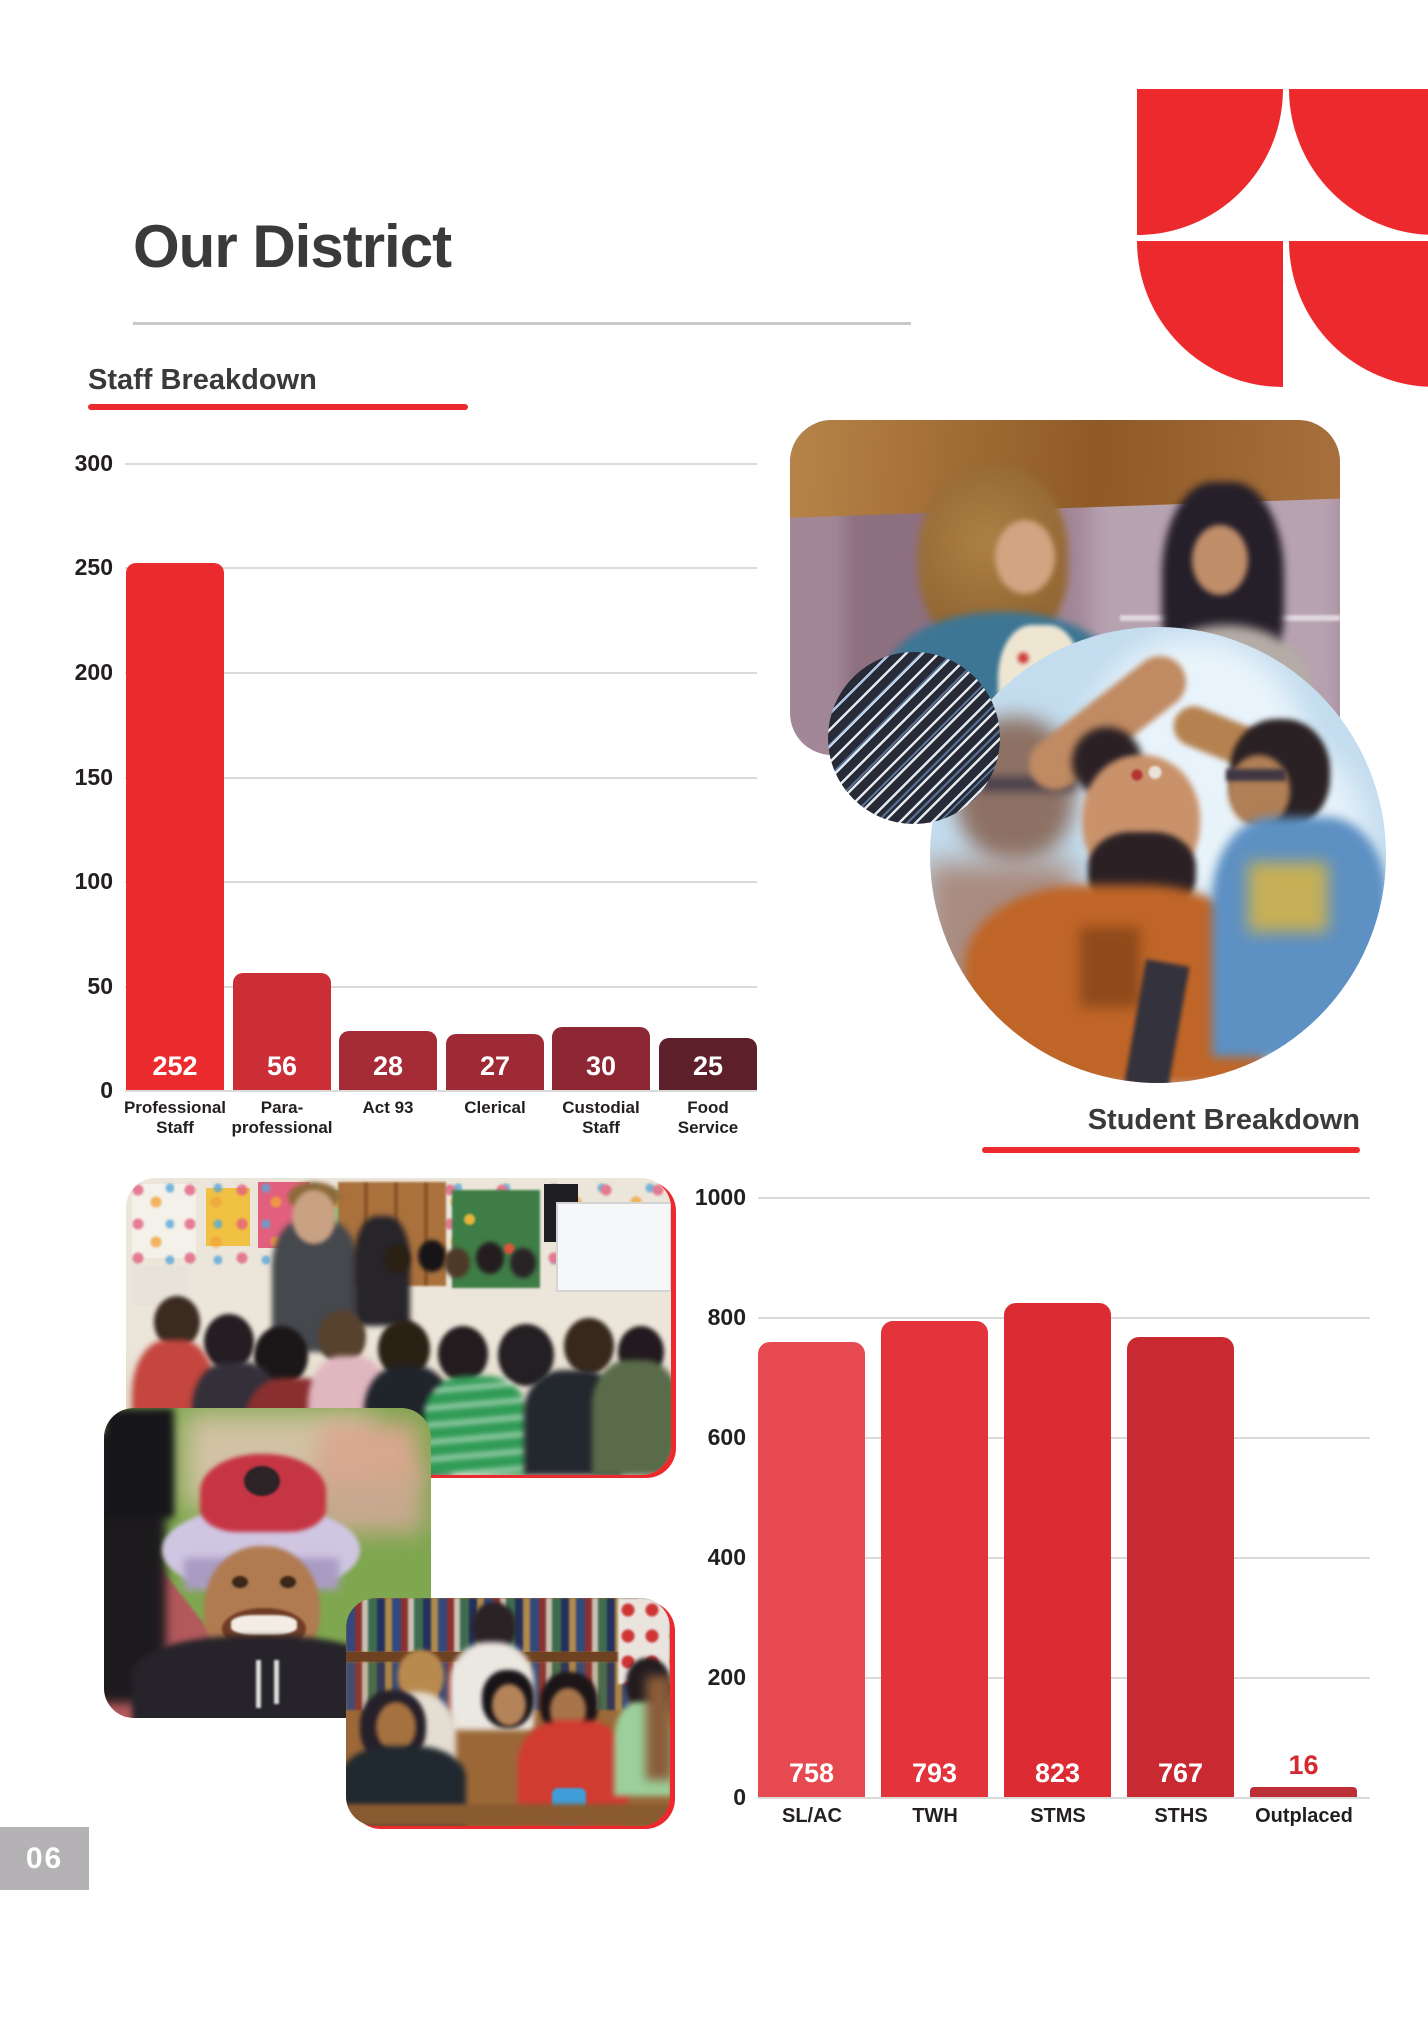  Describe the element at coordinates (292, 246) in the screenshot. I see `page-title: Our District` at that location.